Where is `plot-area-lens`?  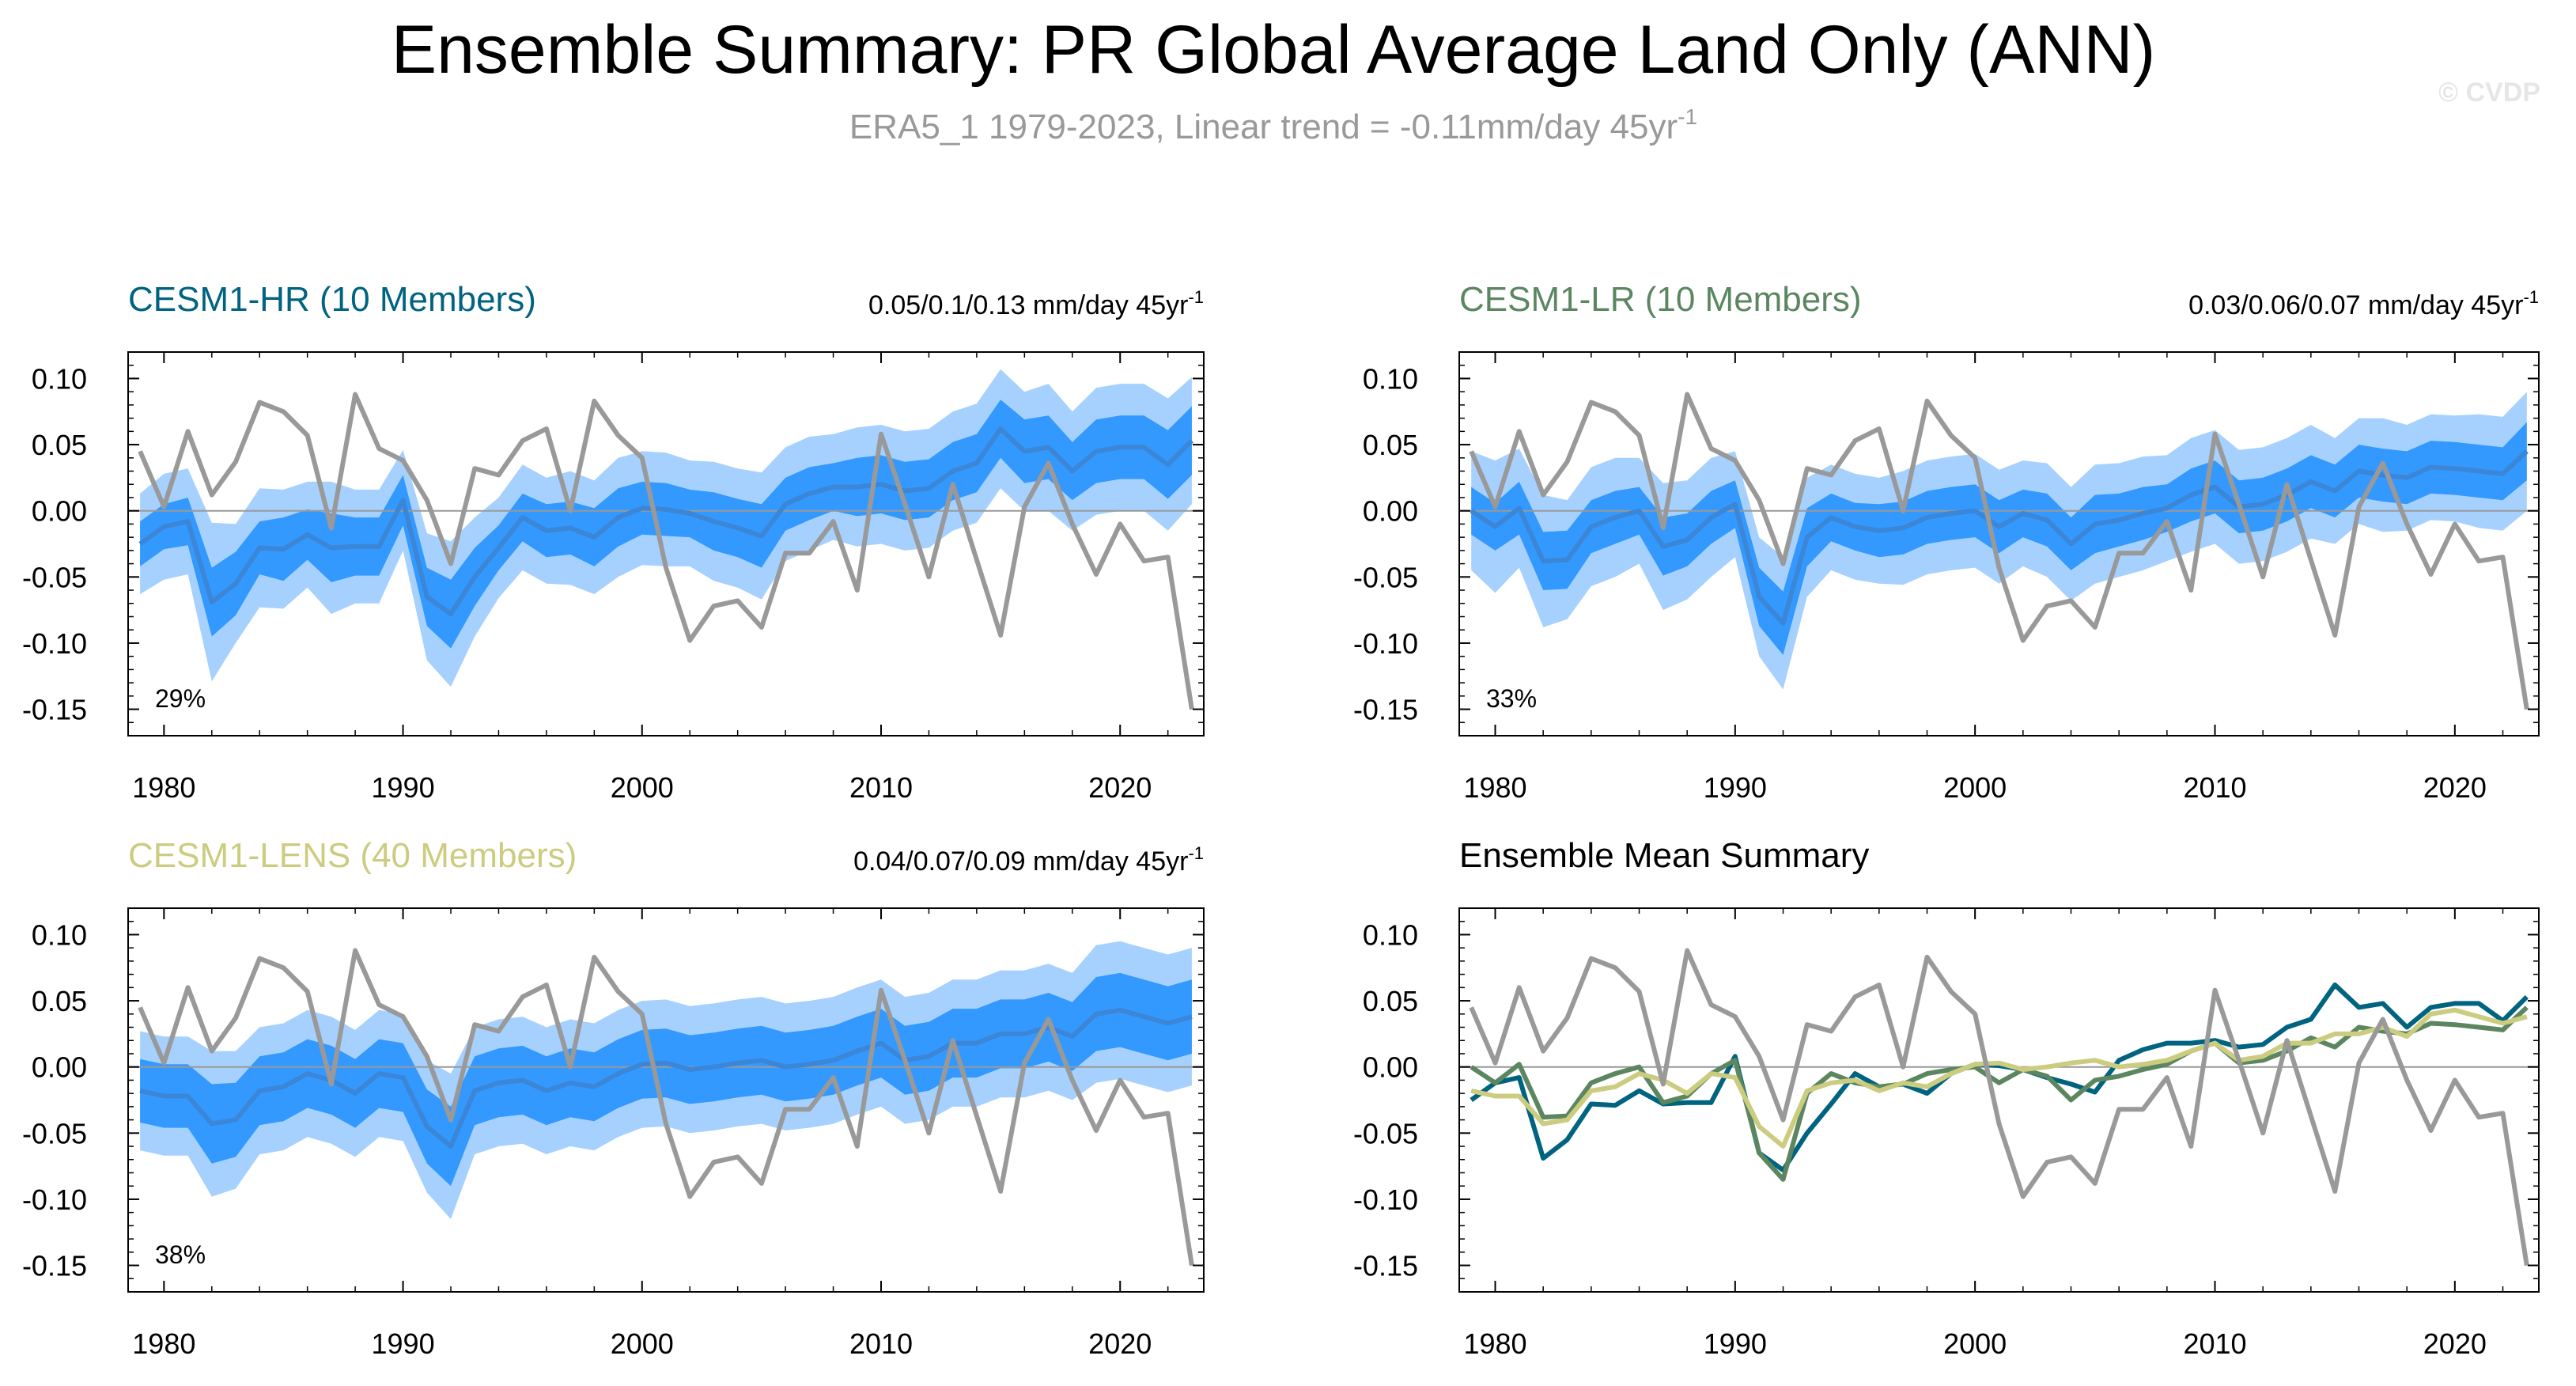
plot-area-lens is located at coordinates (666, 1104).